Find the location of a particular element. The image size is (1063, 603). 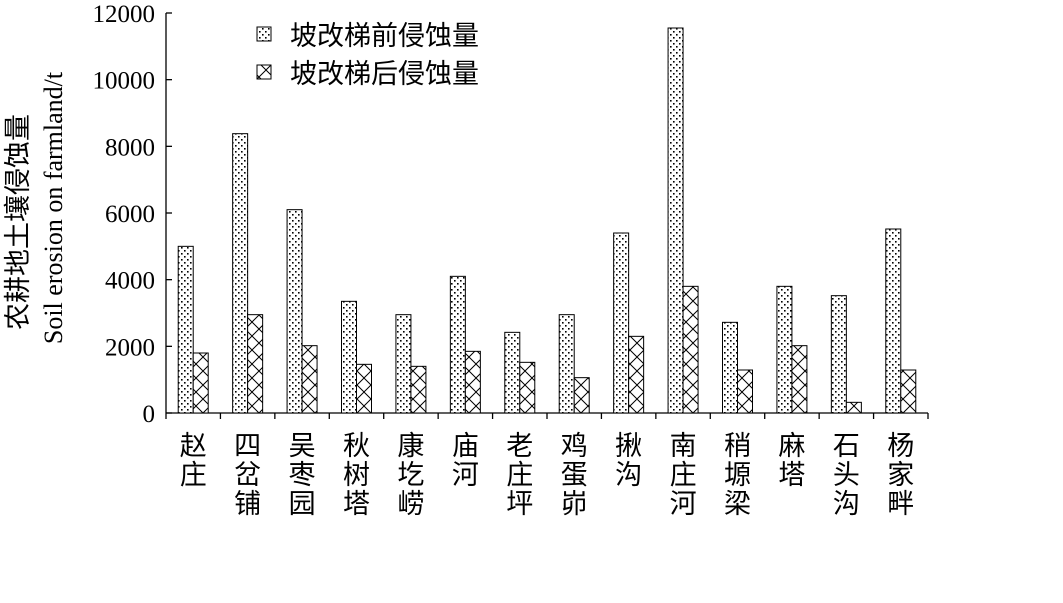

y-tick-label: 6000 is located at coordinates (130, 214).